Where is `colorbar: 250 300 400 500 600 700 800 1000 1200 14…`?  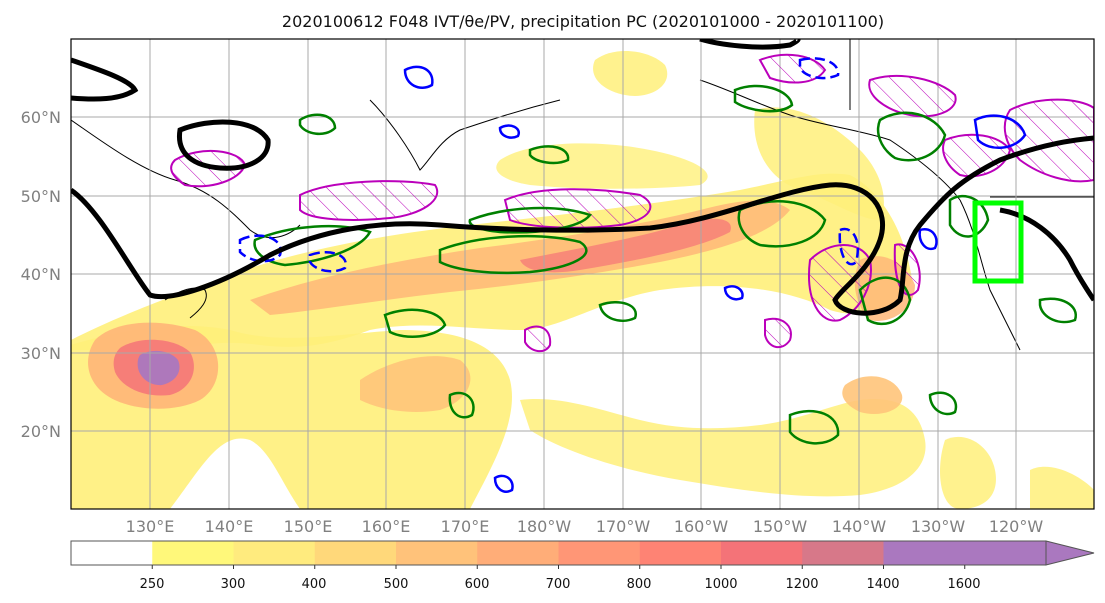
colorbar: 250 300 400 500 600 700 800 1000 1200 14… is located at coordinates (582, 566).